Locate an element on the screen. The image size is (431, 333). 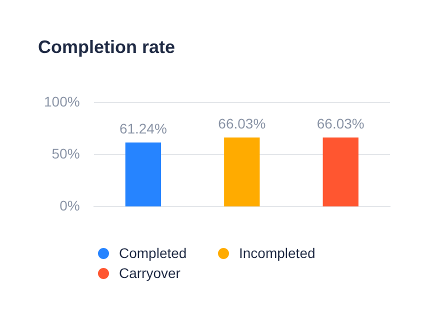
y-tick-label: 0% is located at coordinates (70, 205).